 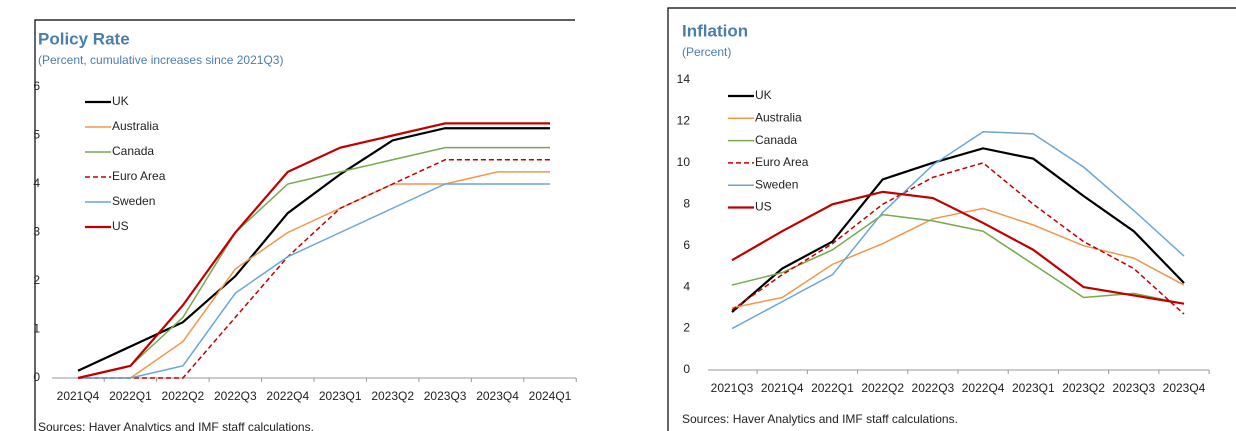 What do you see at coordinates (550, 396) in the screenshot?
I see `x-tick-label: 2024Q1` at bounding box center [550, 396].